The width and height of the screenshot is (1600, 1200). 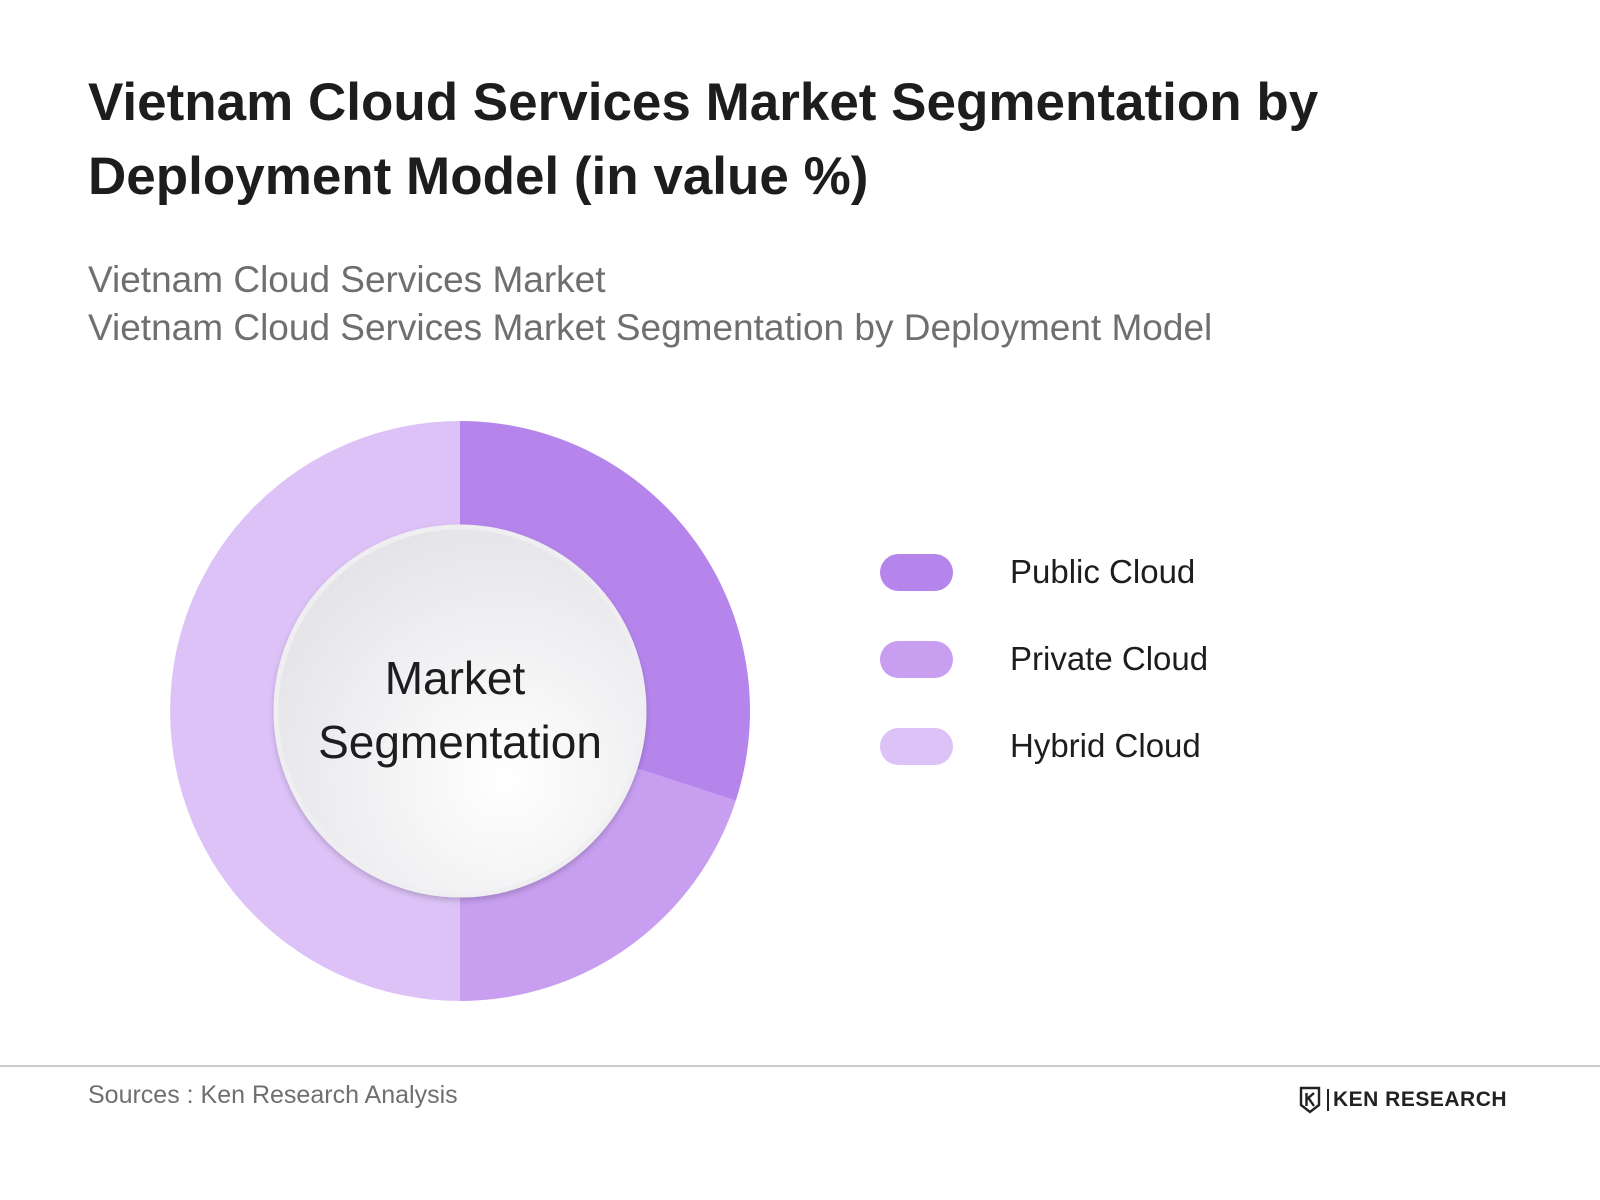 I want to click on legend-swatch-public-cloud, so click(x=916, y=572).